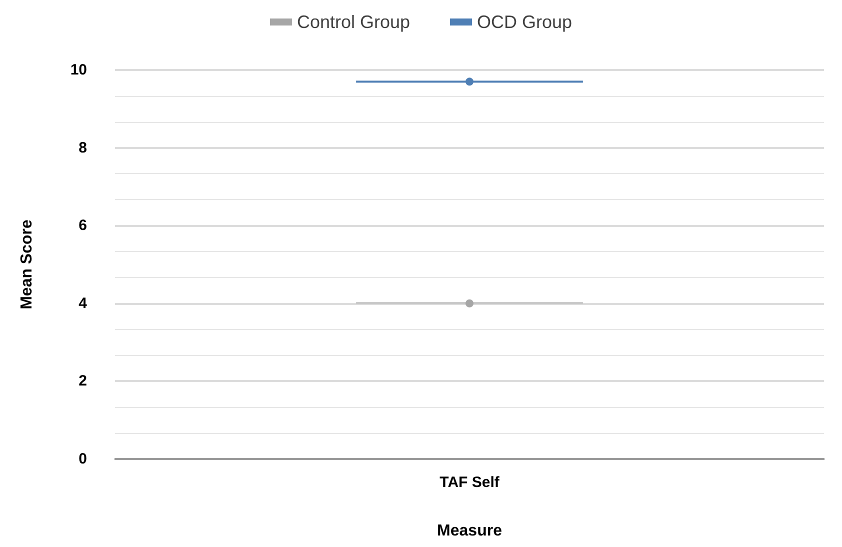 The height and width of the screenshot is (547, 842). I want to click on y-tick-label: 2, so click(82, 381).